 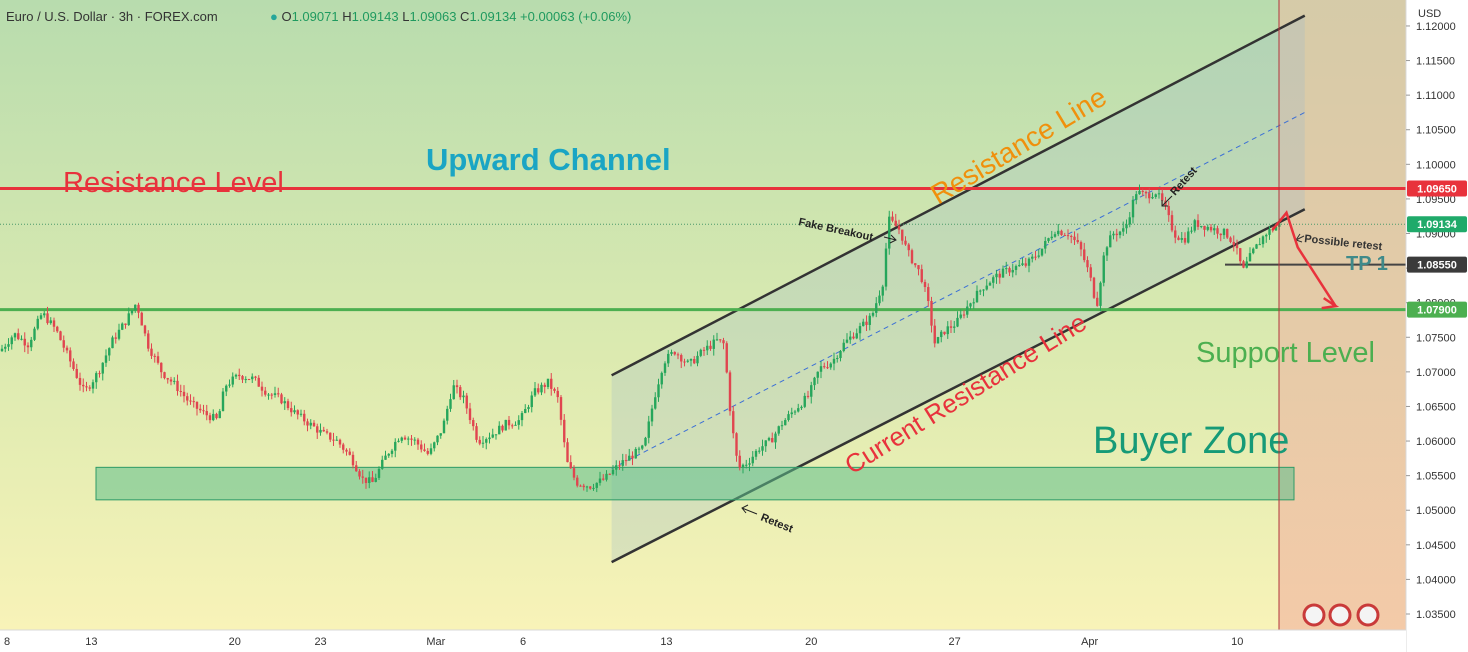 I want to click on buyer-zone-box, so click(x=695, y=483).